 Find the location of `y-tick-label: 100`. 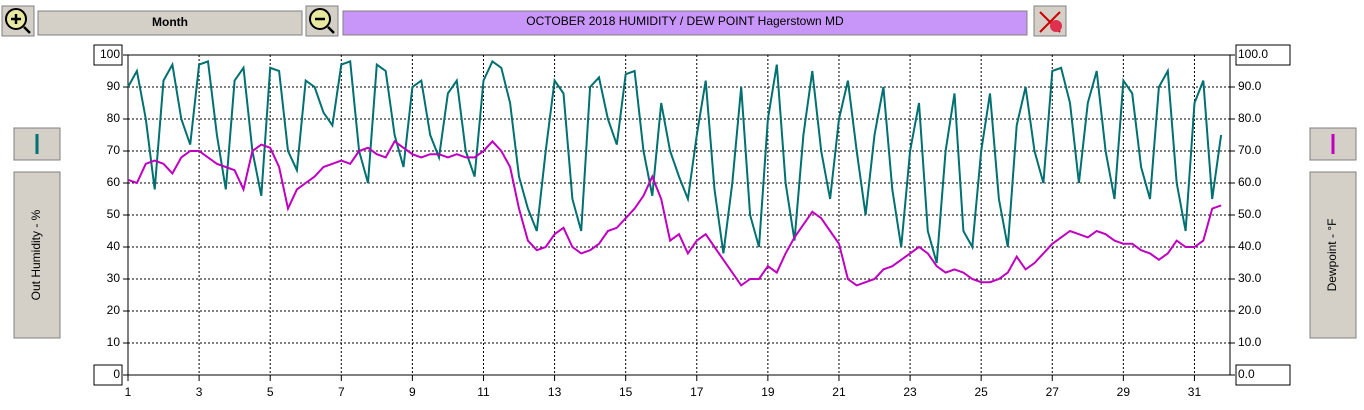

y-tick-label: 100 is located at coordinates (110, 54).